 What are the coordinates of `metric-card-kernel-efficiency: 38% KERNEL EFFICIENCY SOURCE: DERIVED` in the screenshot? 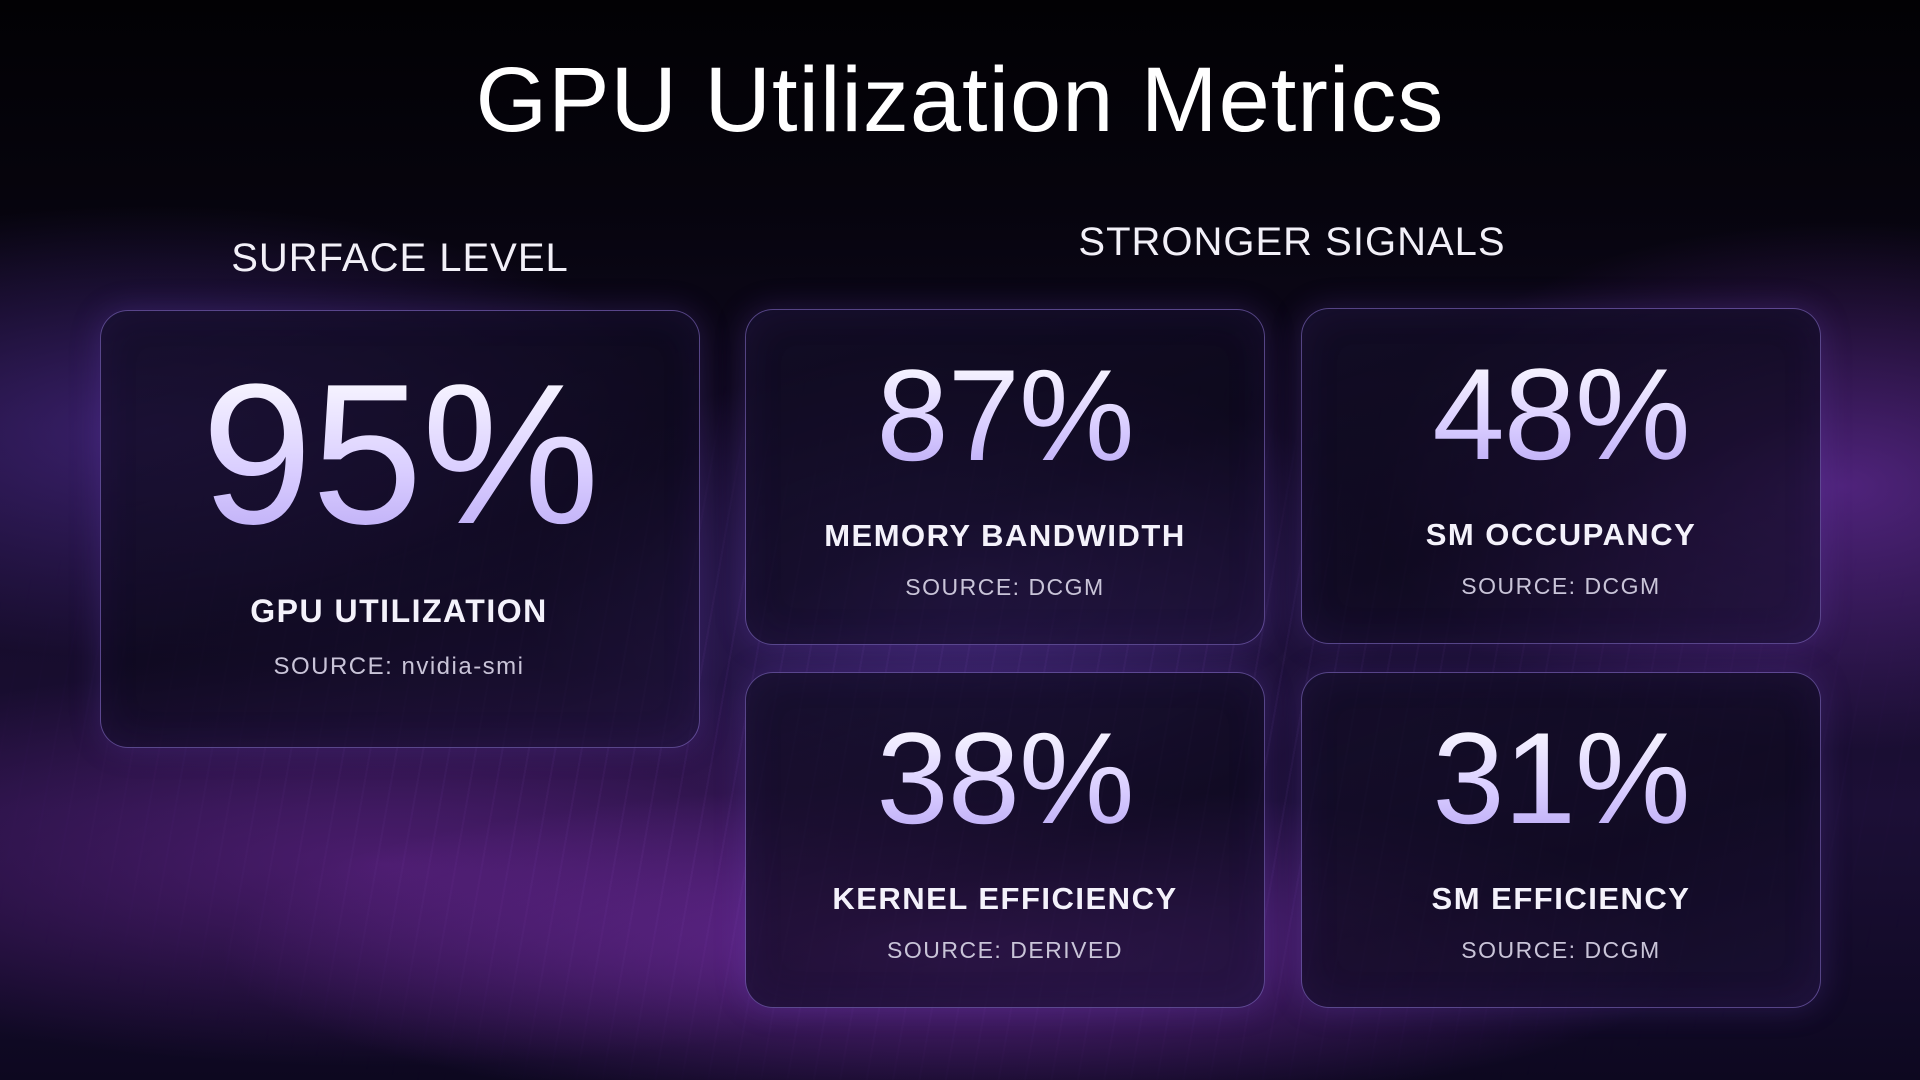 It's located at (1005, 840).